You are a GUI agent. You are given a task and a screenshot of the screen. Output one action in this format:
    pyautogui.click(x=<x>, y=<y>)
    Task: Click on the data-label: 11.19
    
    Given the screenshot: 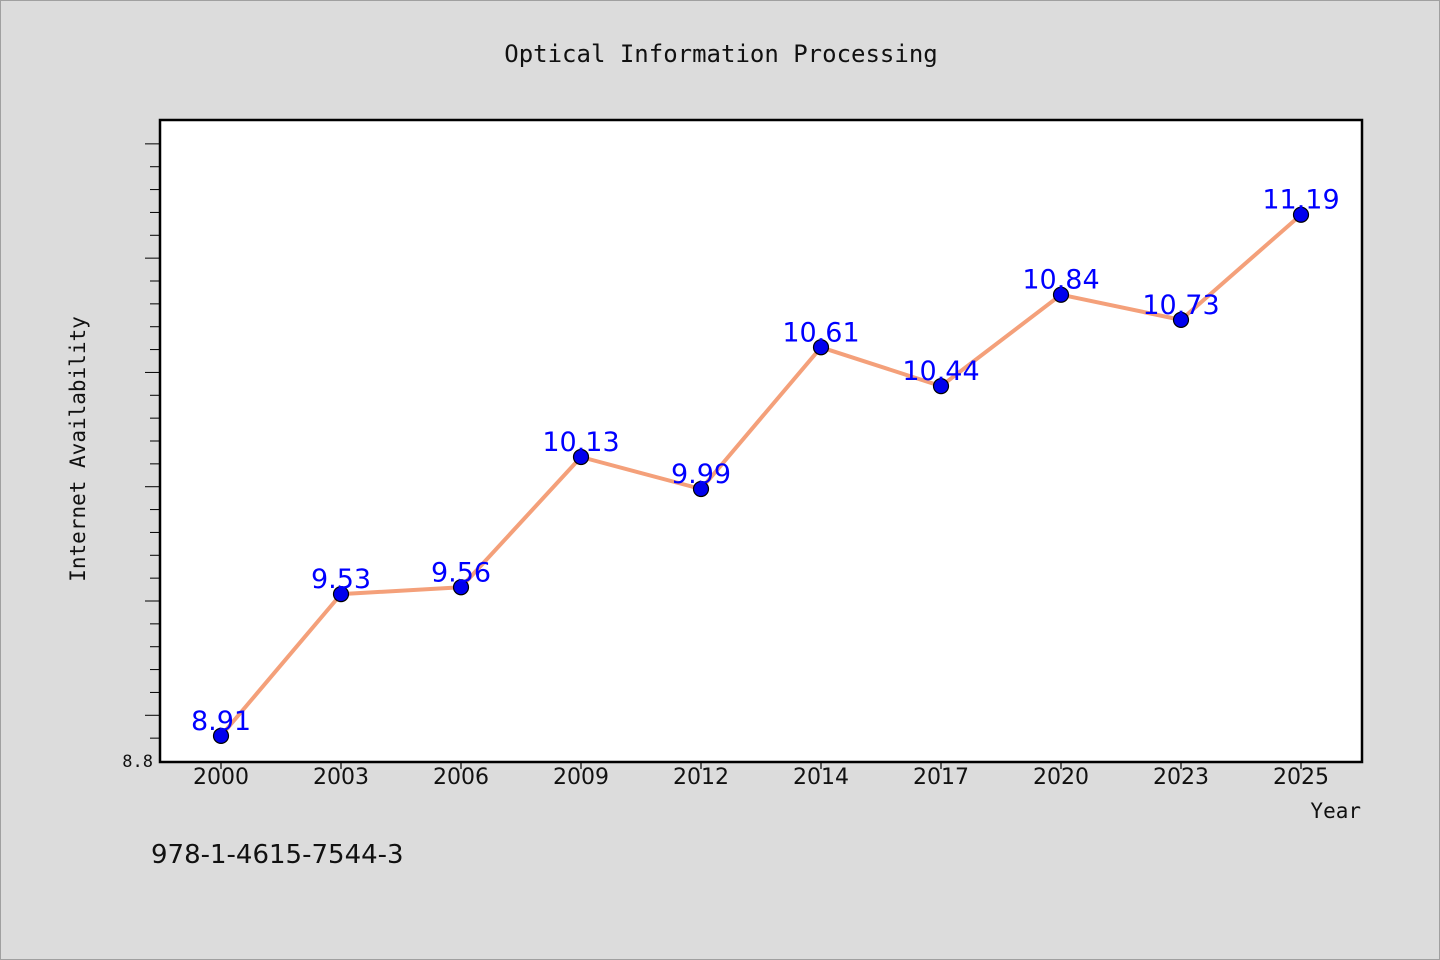 What is the action you would take?
    pyautogui.click(x=1300, y=200)
    